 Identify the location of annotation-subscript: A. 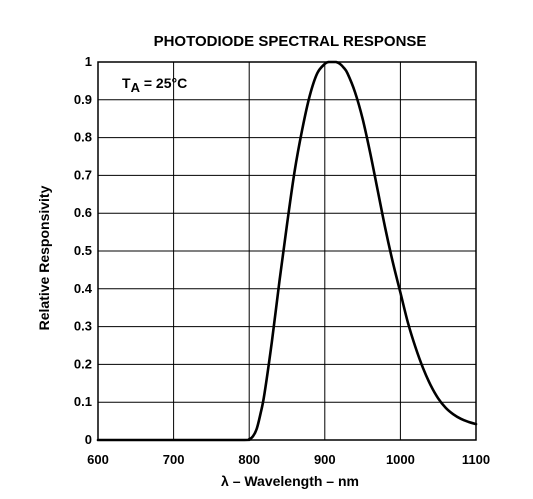
(136, 87).